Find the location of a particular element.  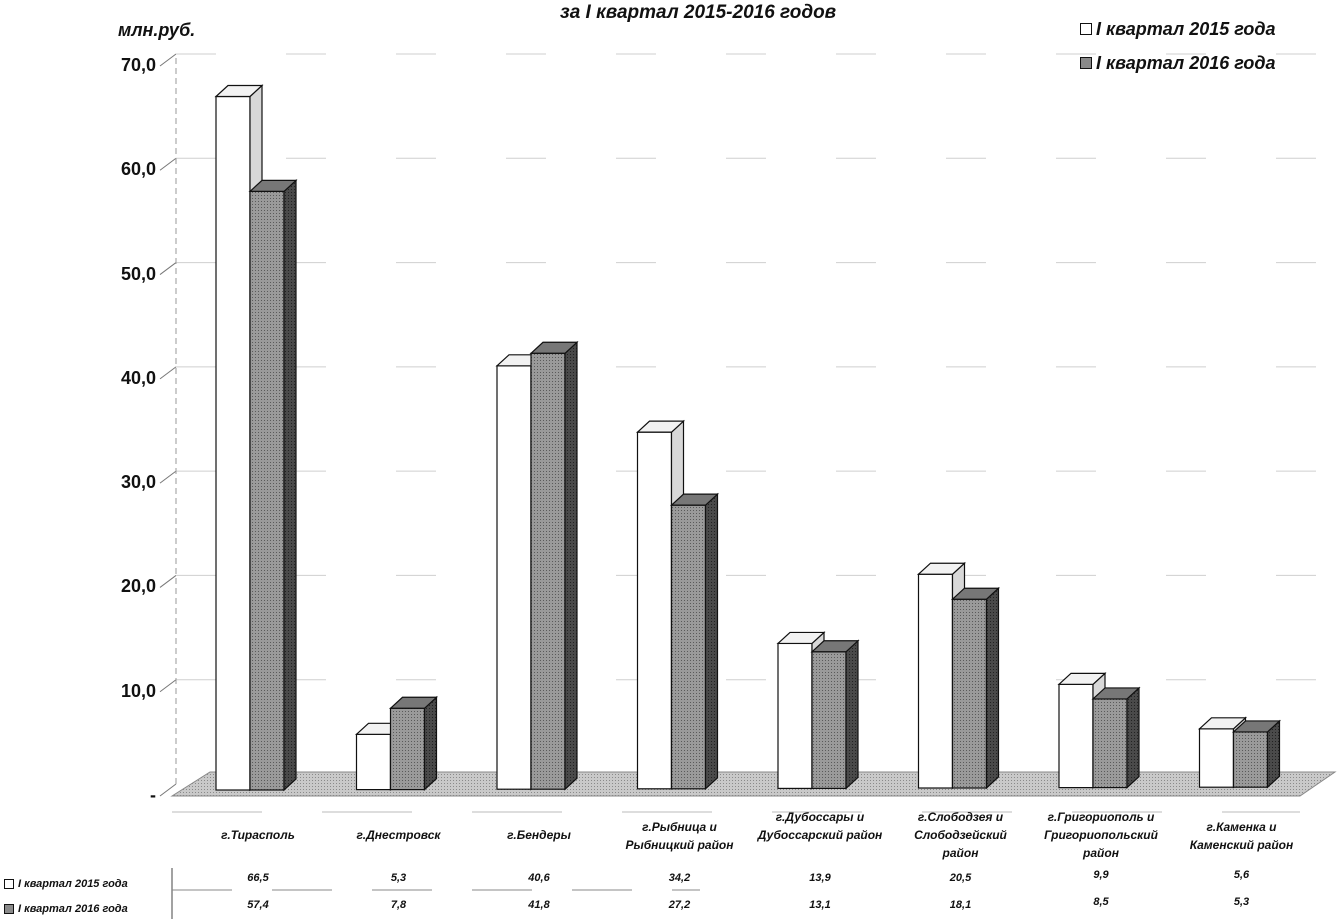

table-swatch-2016 is located at coordinates (9, 909).